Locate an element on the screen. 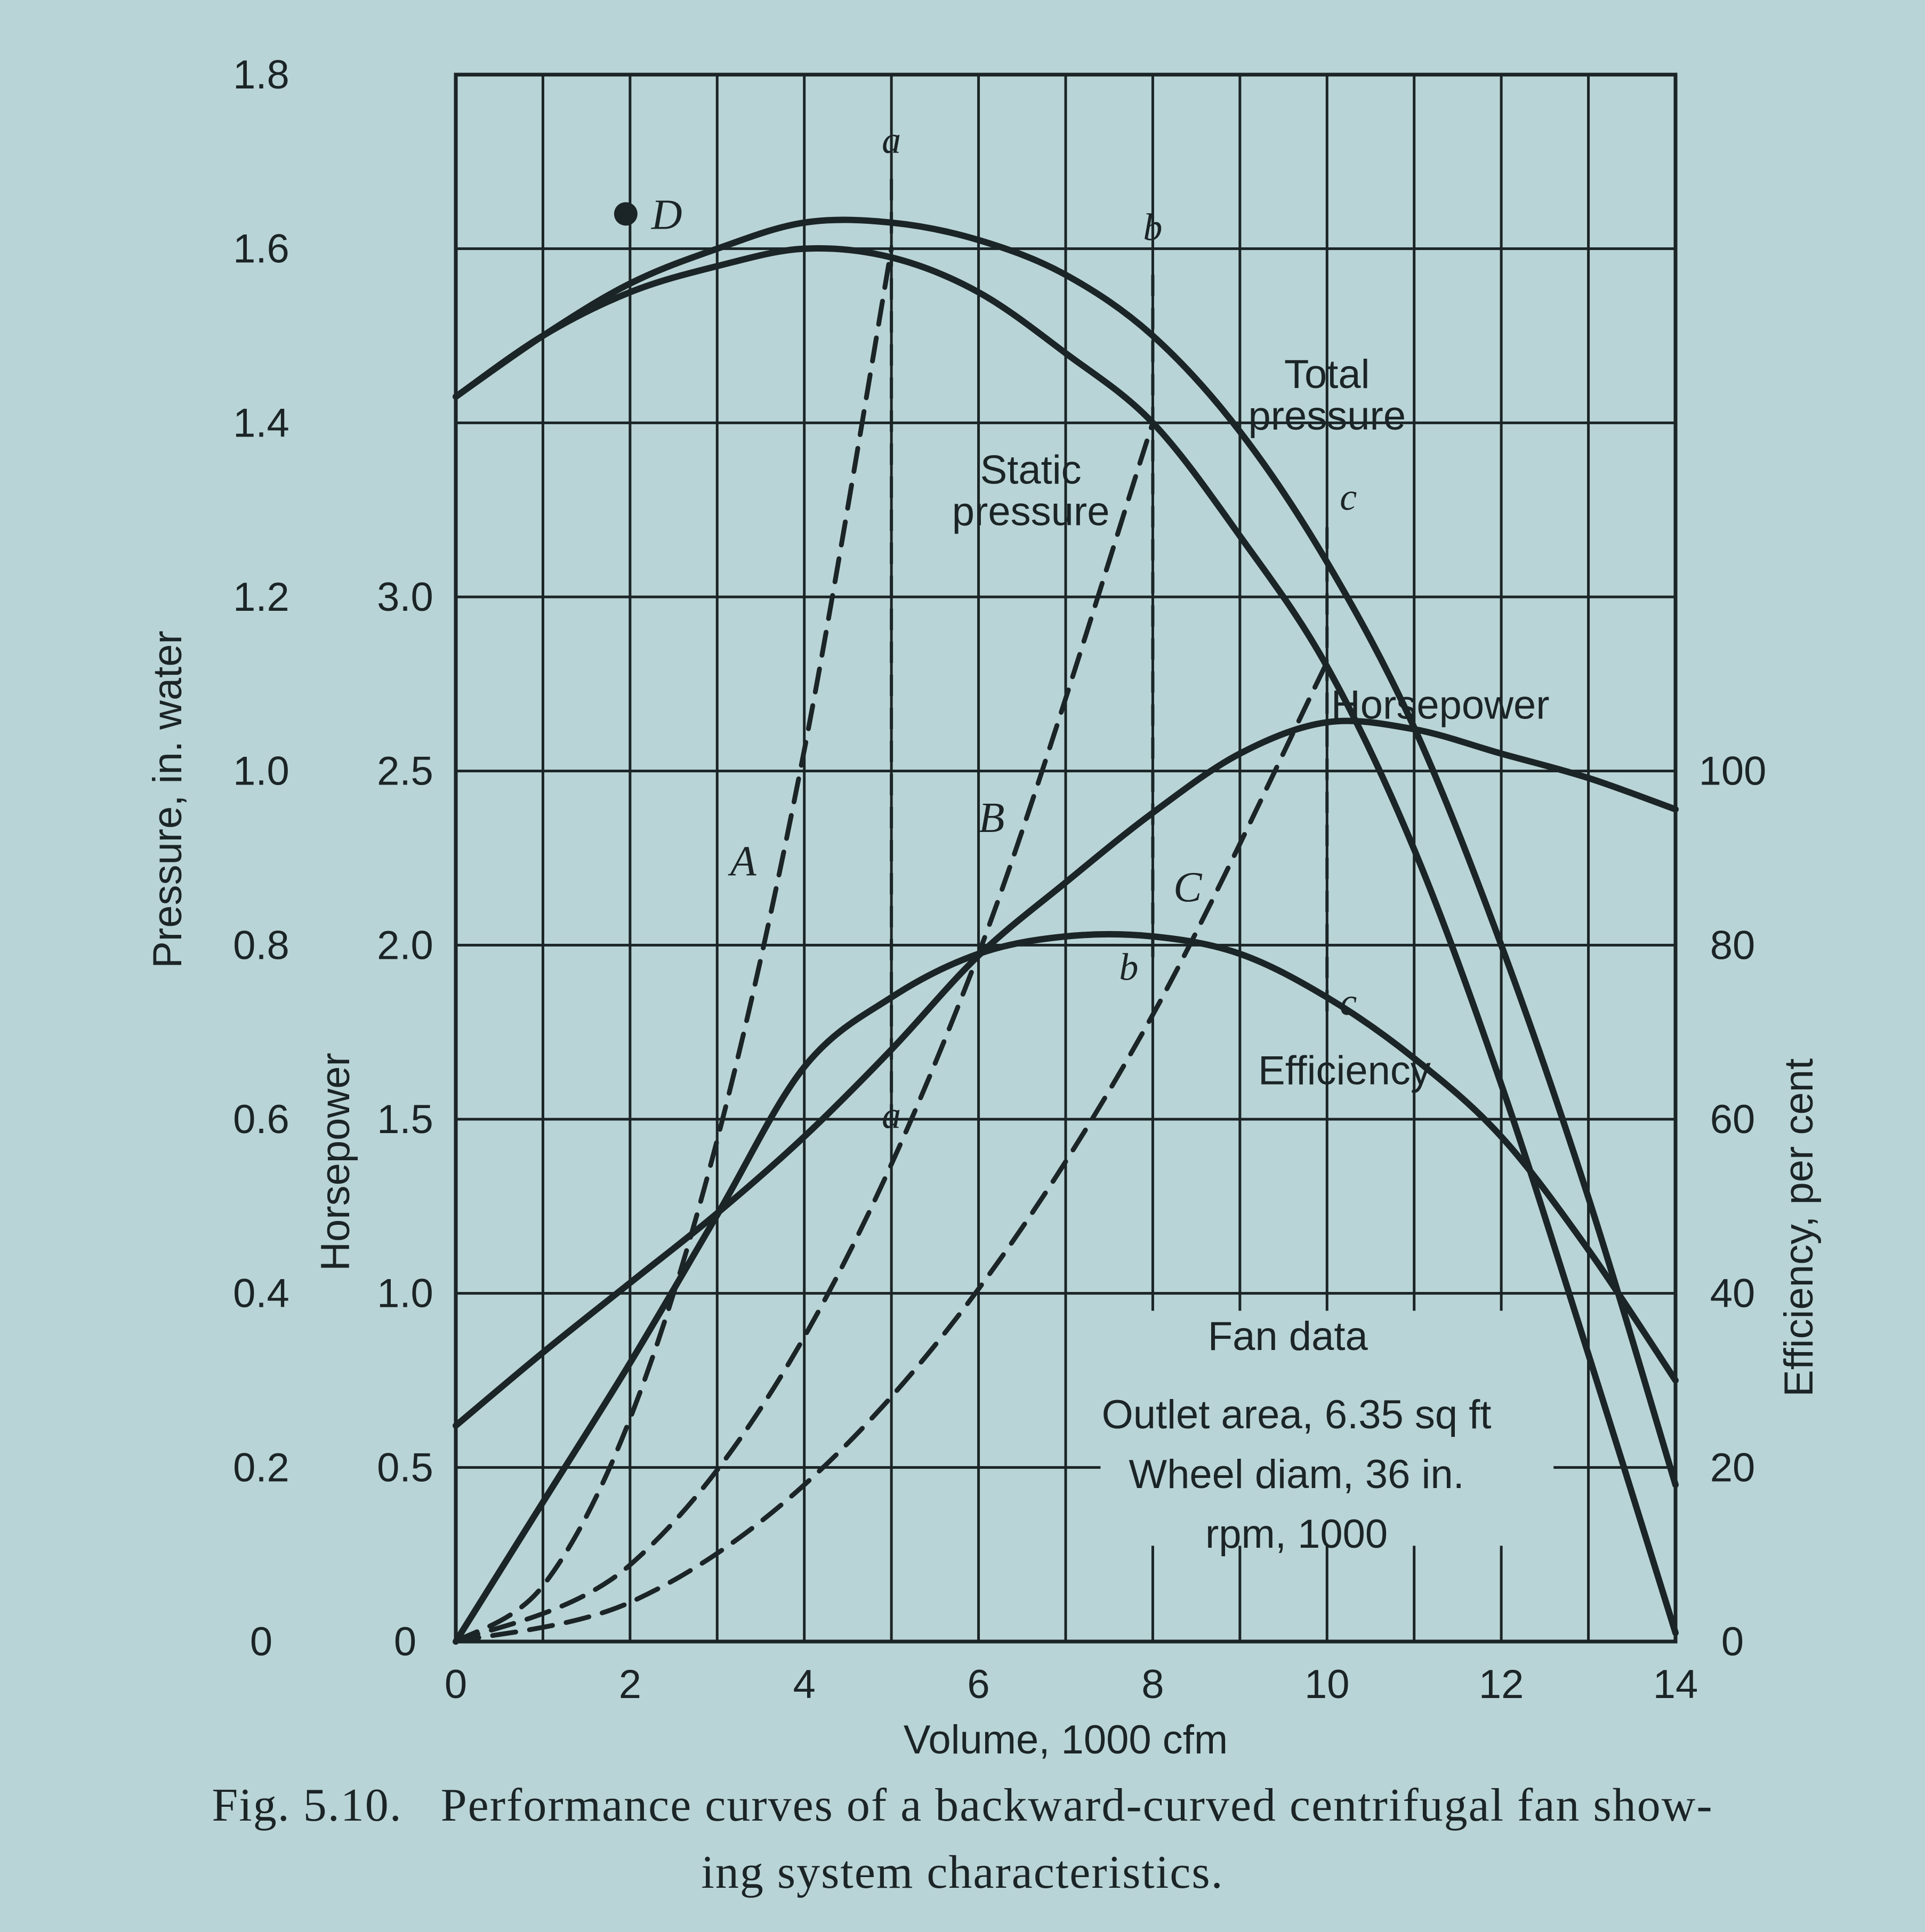 Image resolution: width=1925 pixels, height=1932 pixels. pressure-tick-label: 0.8 is located at coordinates (261, 945).